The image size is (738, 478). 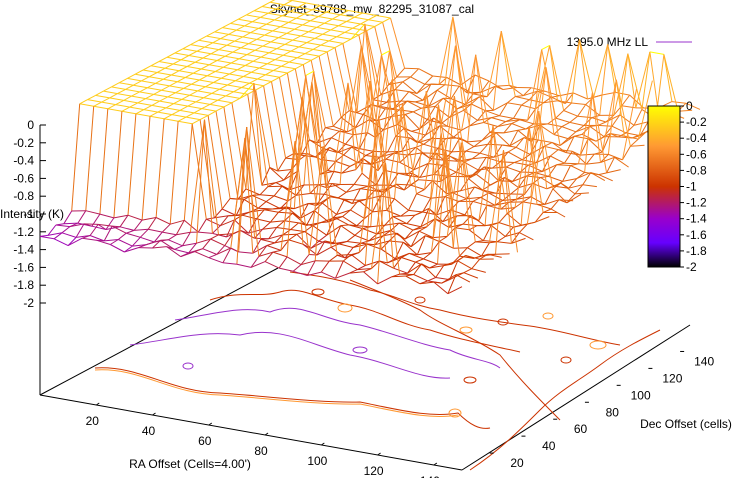 What do you see at coordinates (23, 161) in the screenshot?
I see `z-tick-label: -0.4` at bounding box center [23, 161].